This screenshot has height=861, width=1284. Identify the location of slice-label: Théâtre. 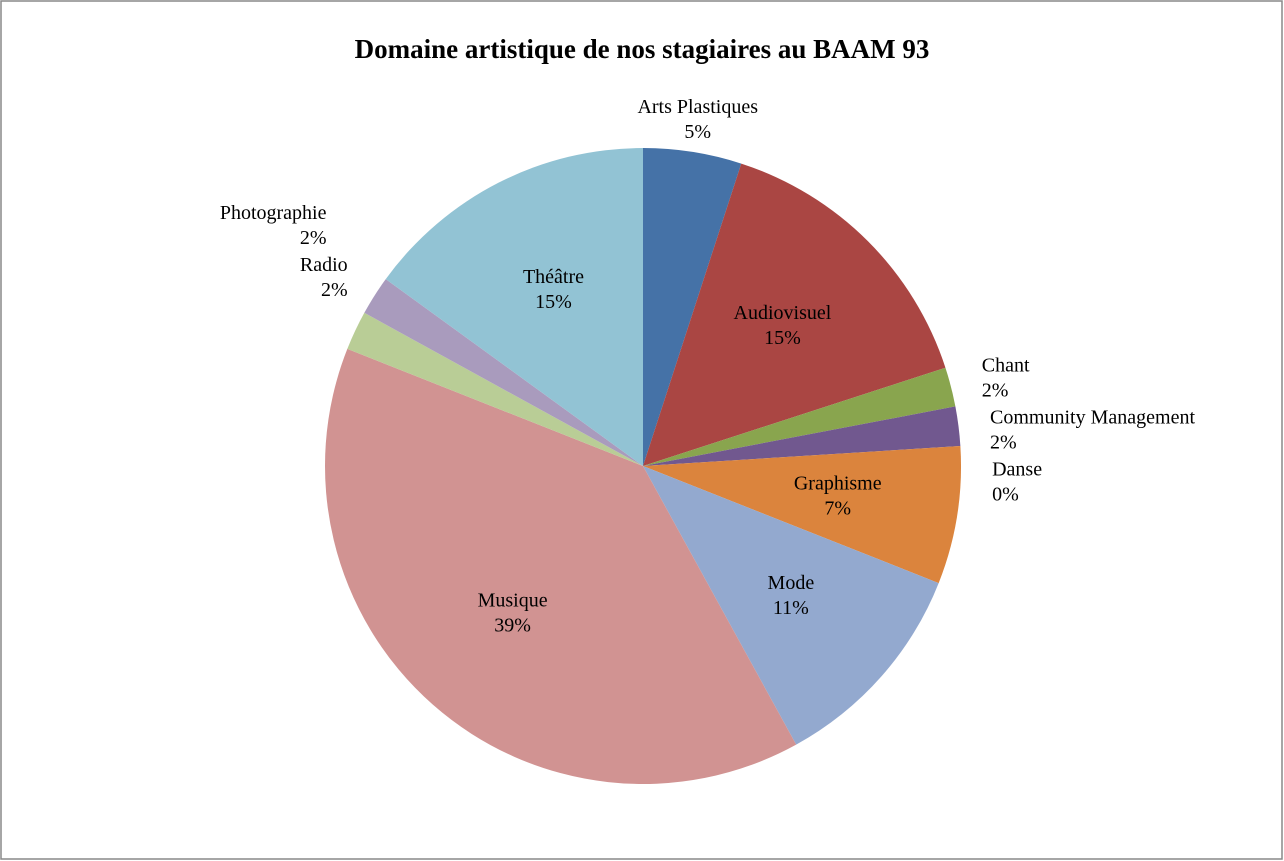
(553, 277).